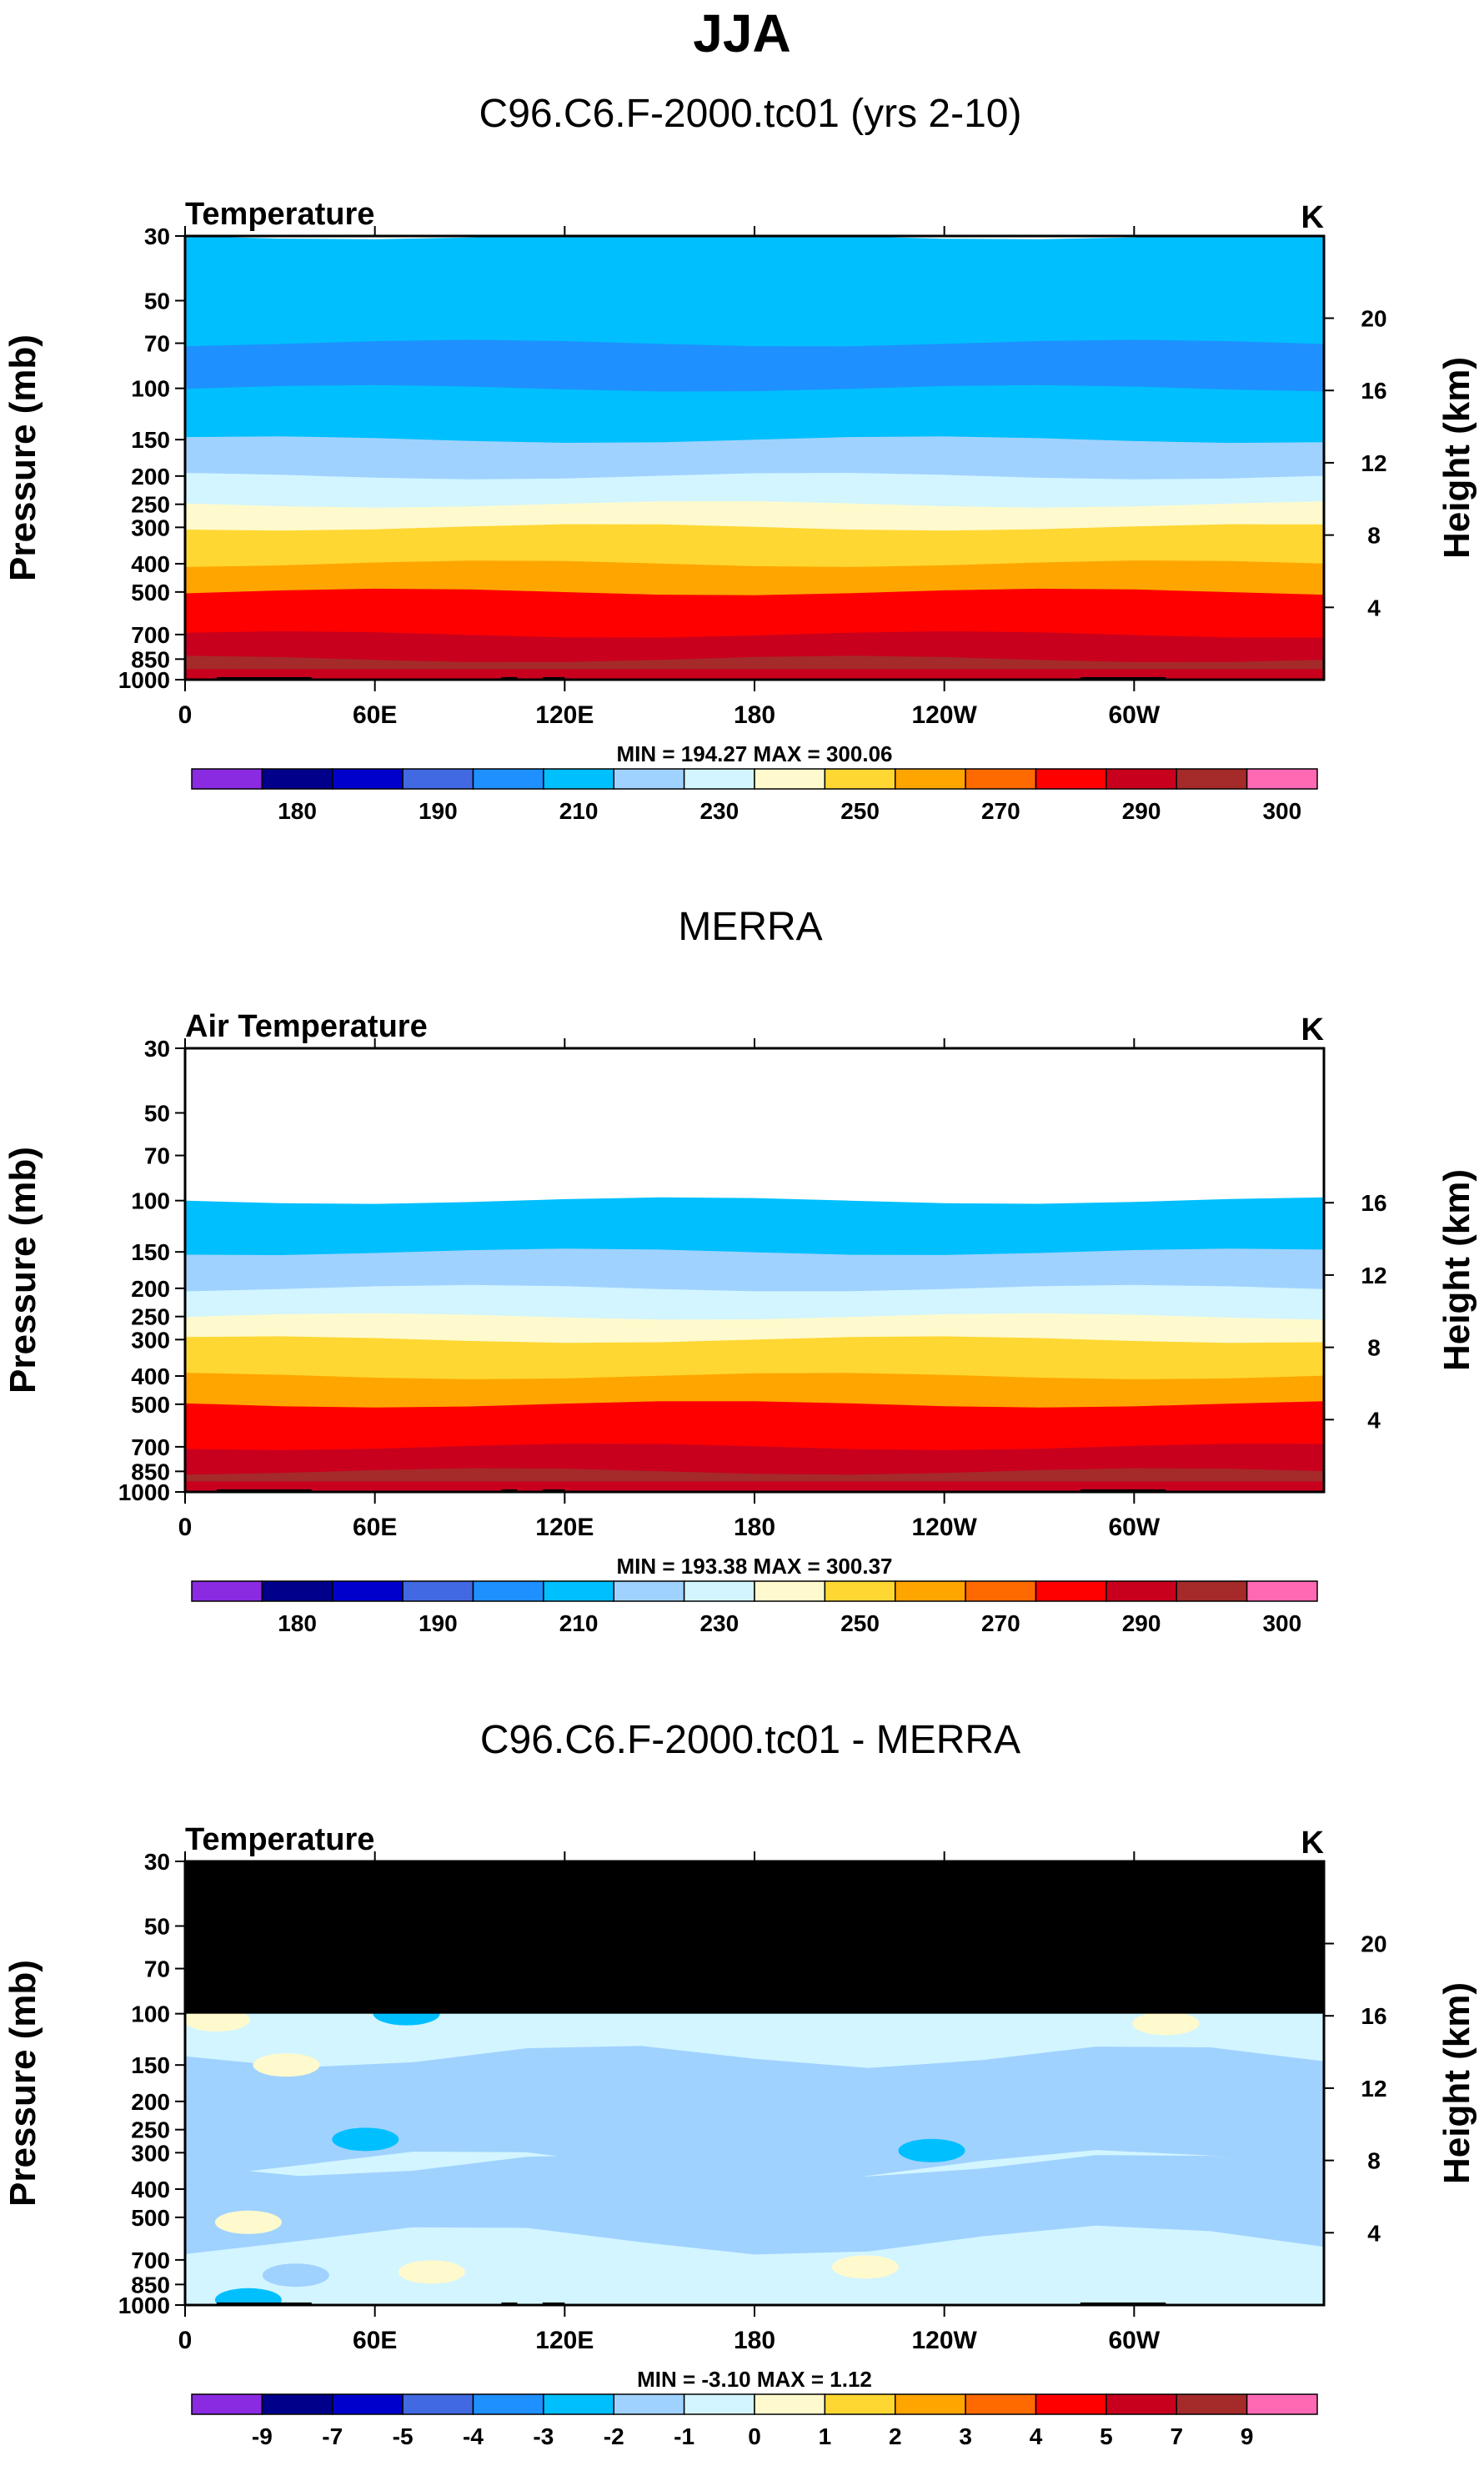 Image resolution: width=1484 pixels, height=2481 pixels. I want to click on colorbar-label: 5, so click(1106, 2436).